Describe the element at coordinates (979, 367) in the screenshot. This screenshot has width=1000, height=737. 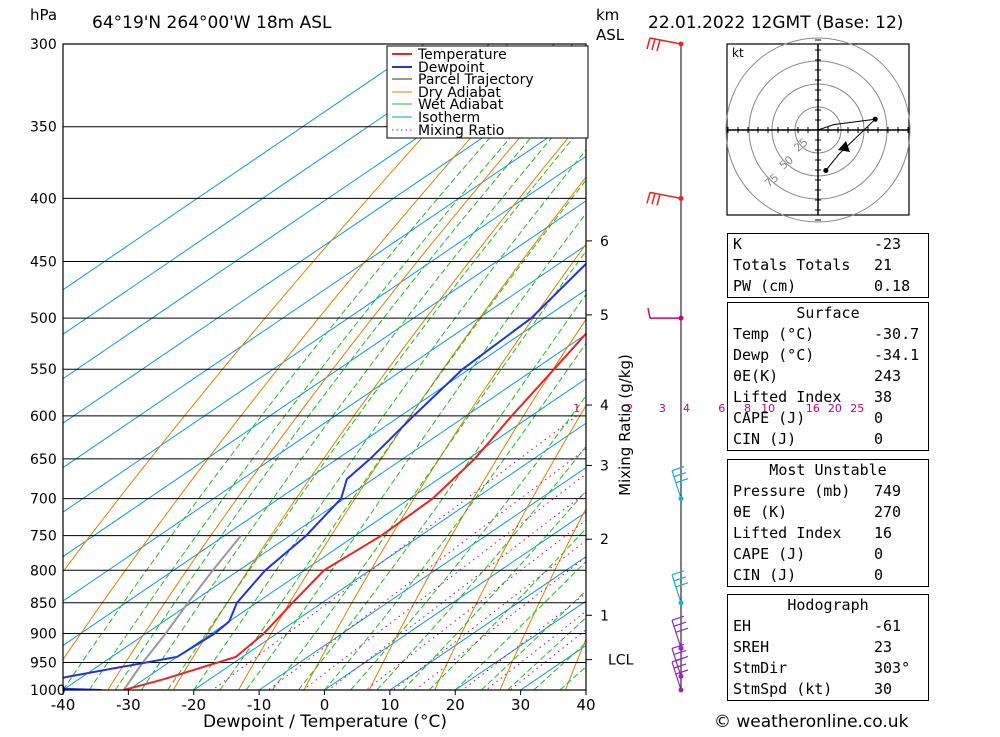
I see `dry-adiabat-line` at that location.